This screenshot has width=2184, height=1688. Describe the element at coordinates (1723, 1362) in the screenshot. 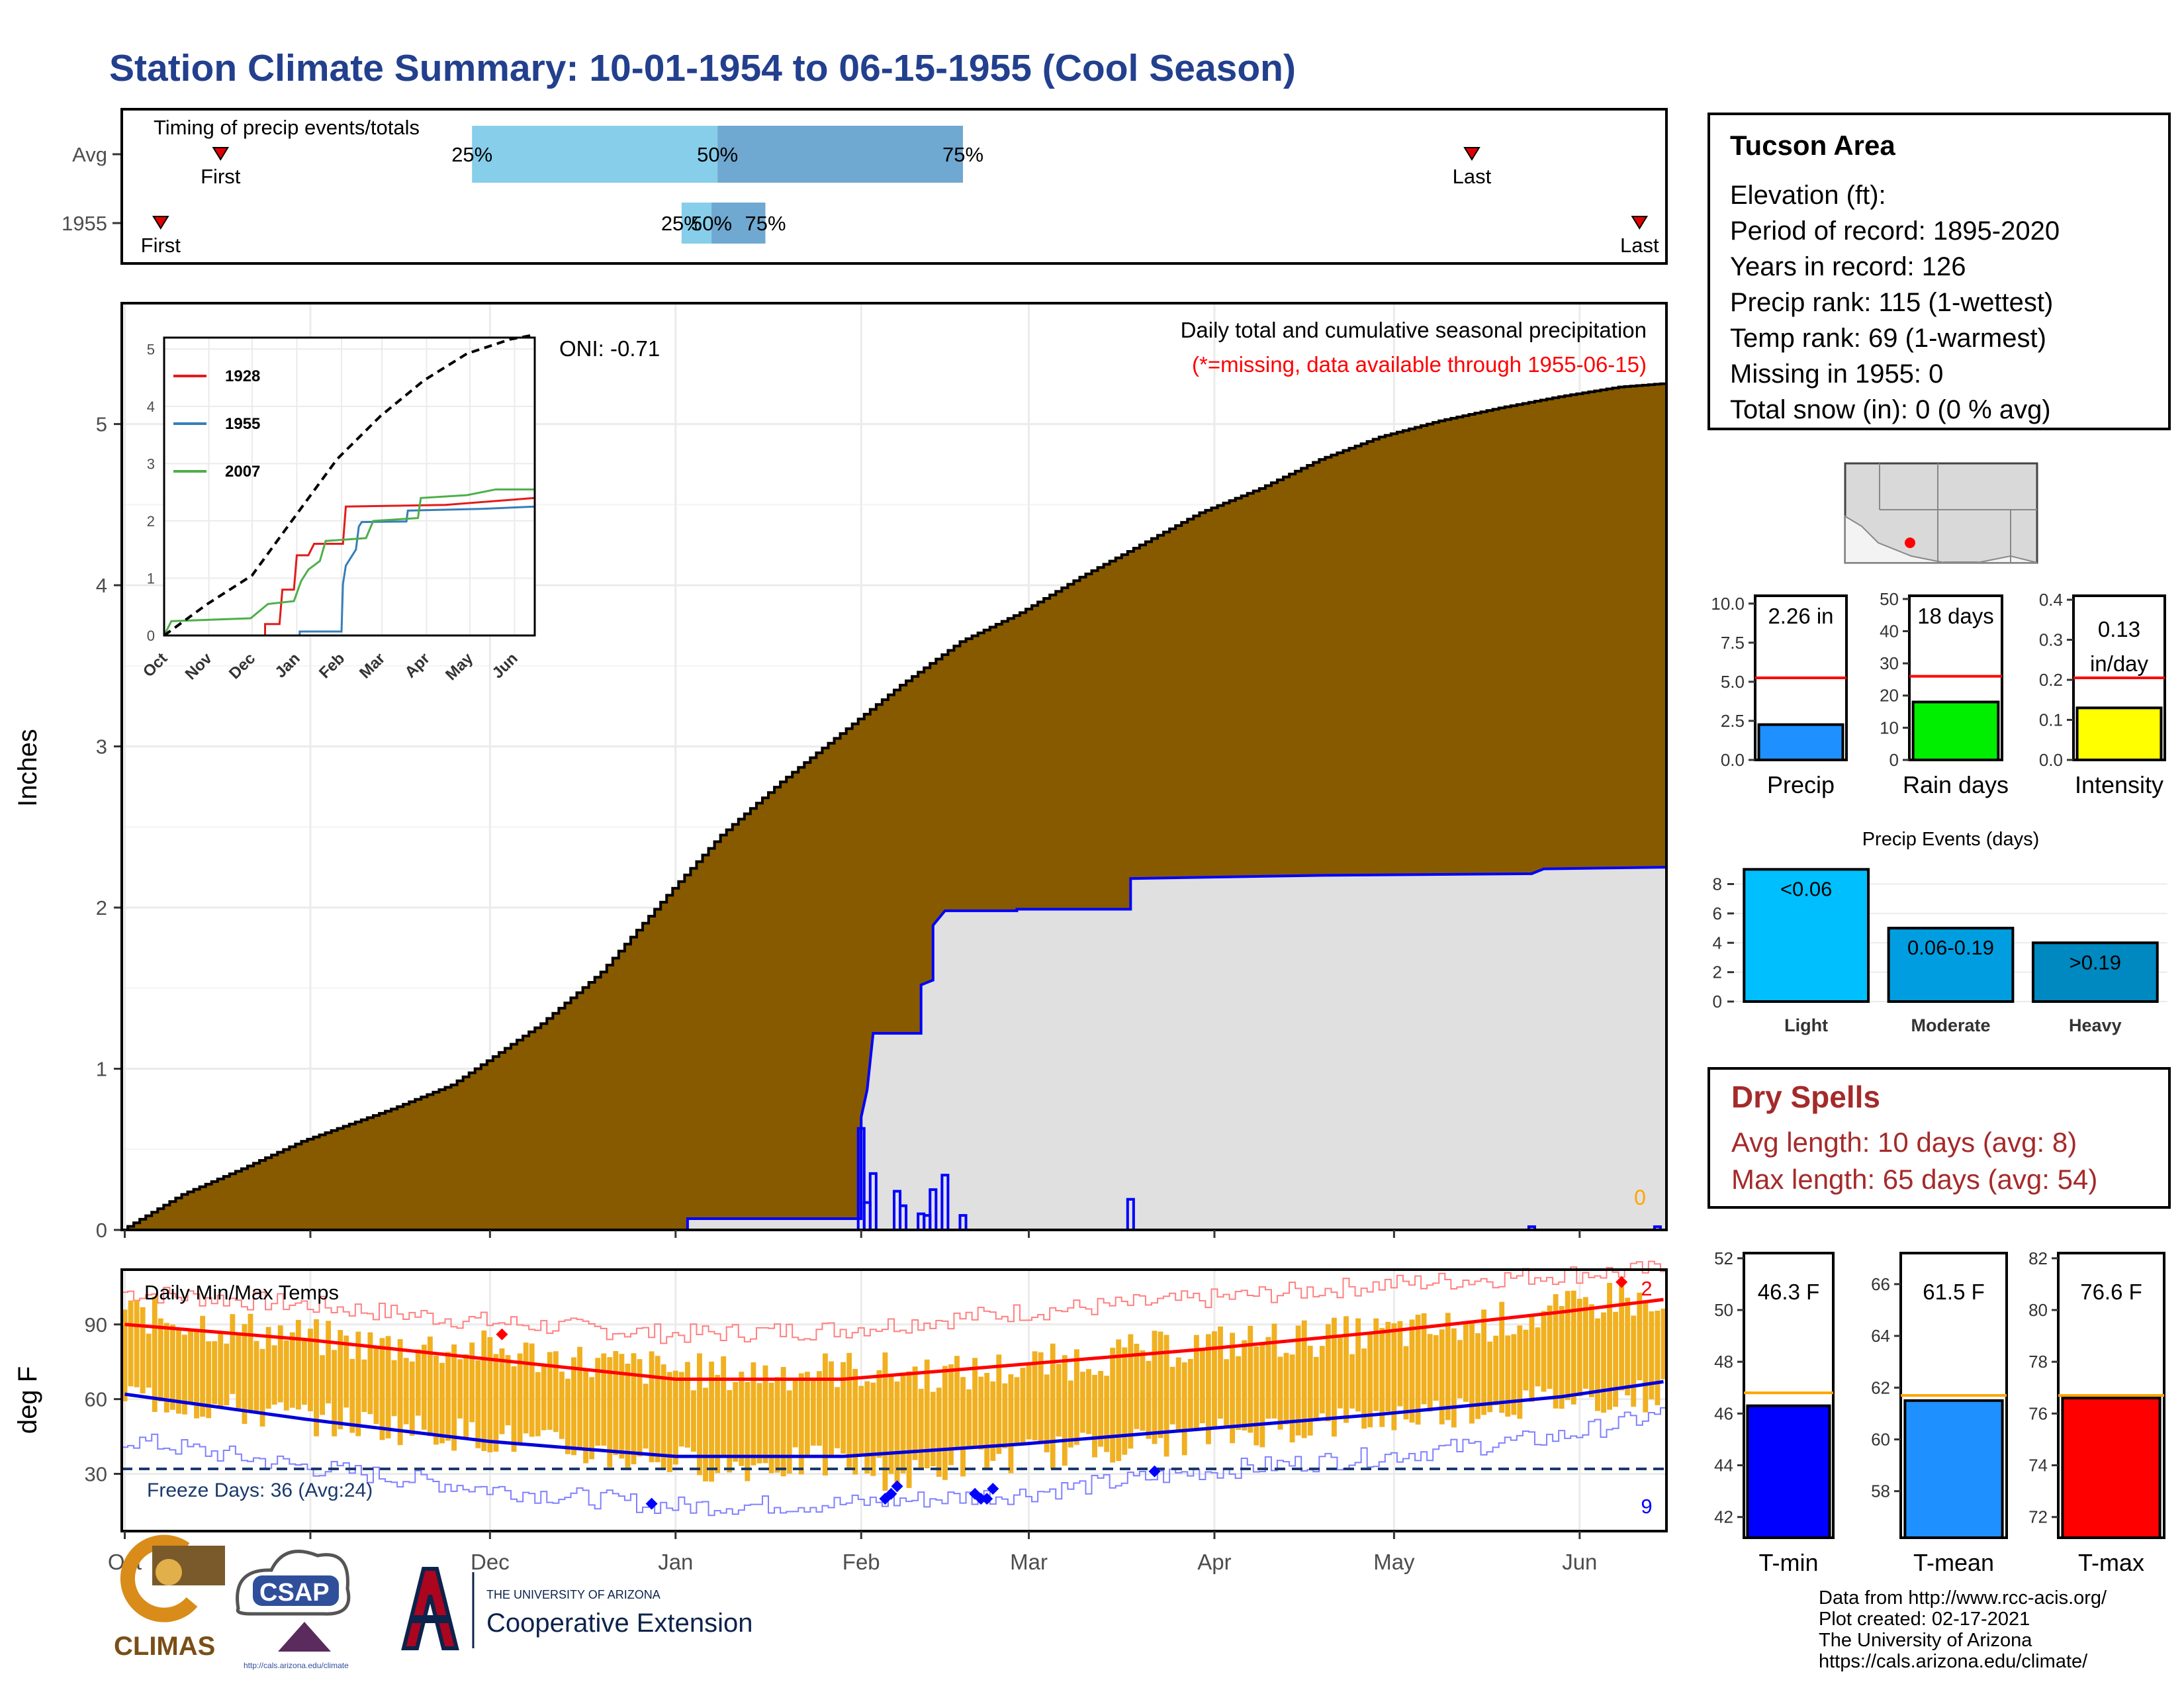

I see `bars_tmin-ytick-label: 48` at that location.